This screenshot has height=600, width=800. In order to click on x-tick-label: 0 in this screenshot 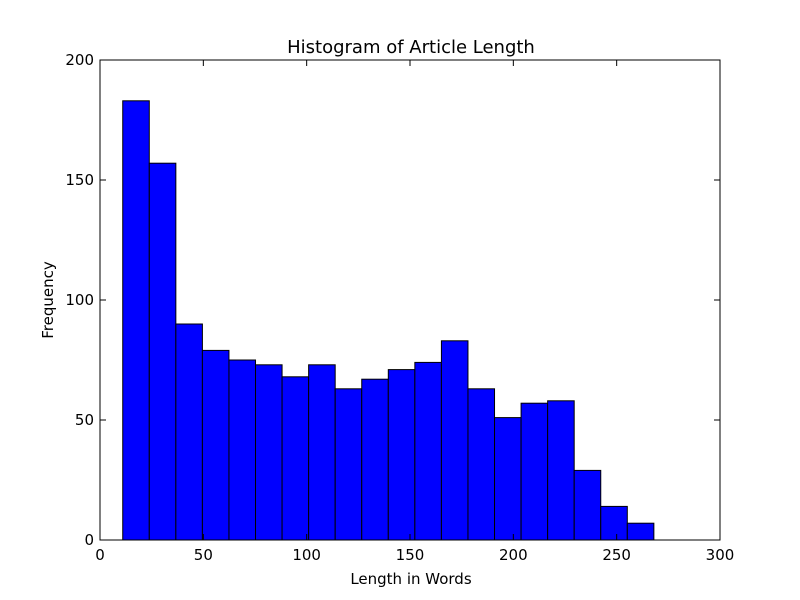, I will do `click(100, 555)`.